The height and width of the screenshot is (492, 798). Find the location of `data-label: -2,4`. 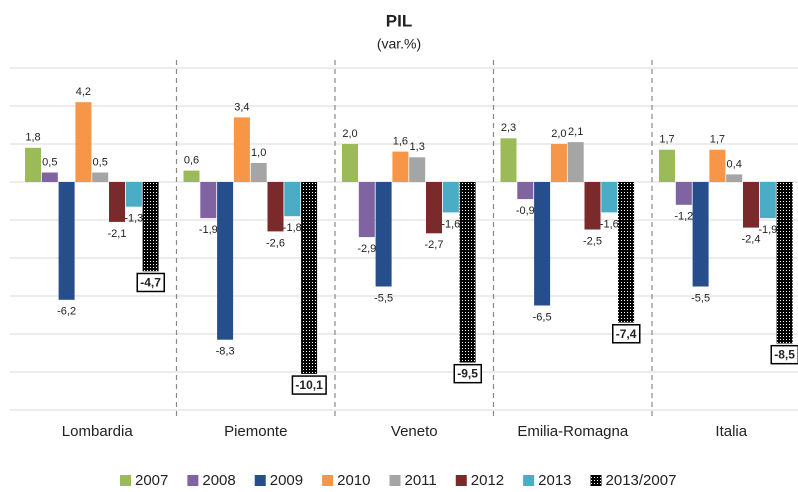

data-label: -2,4 is located at coordinates (751, 240).